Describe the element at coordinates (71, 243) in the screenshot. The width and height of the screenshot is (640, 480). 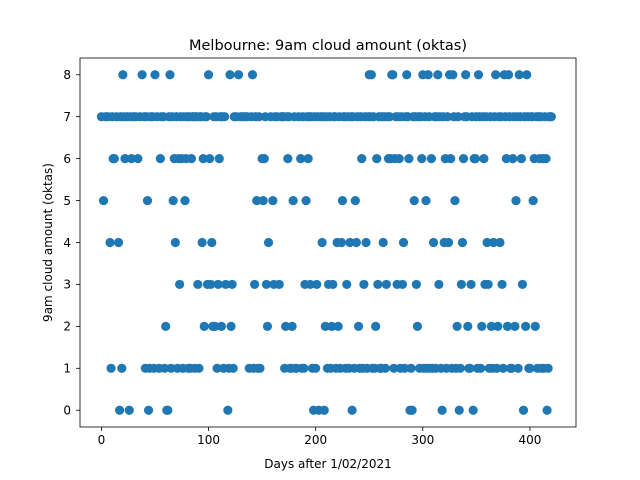
I see `y-axis-ticks: 0 1 2 3 4 5 6 7 8` at that location.